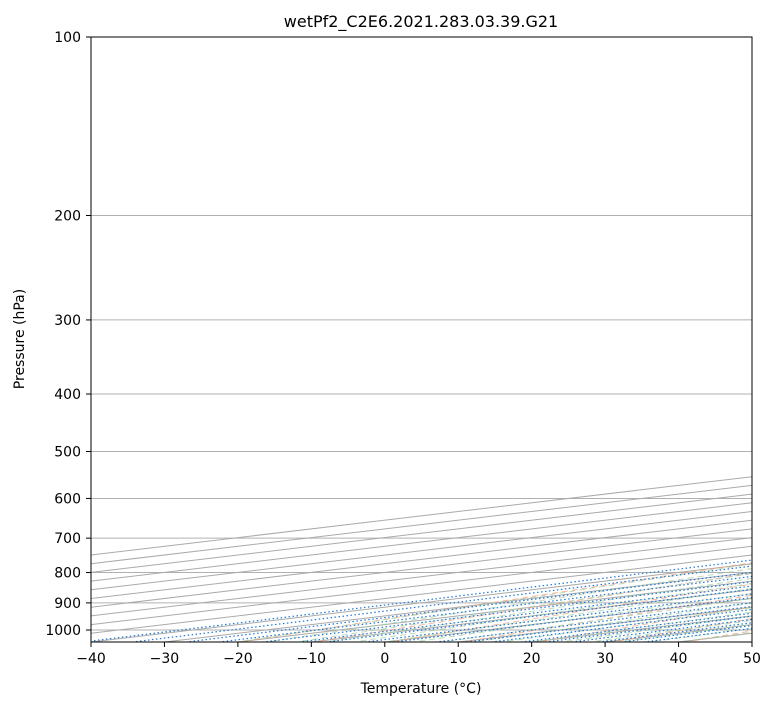 The height and width of the screenshot is (708, 775). What do you see at coordinates (421, 22) in the screenshot?
I see `chart-title: wetPf2_C2E6.2021.283.03.39.G21` at bounding box center [421, 22].